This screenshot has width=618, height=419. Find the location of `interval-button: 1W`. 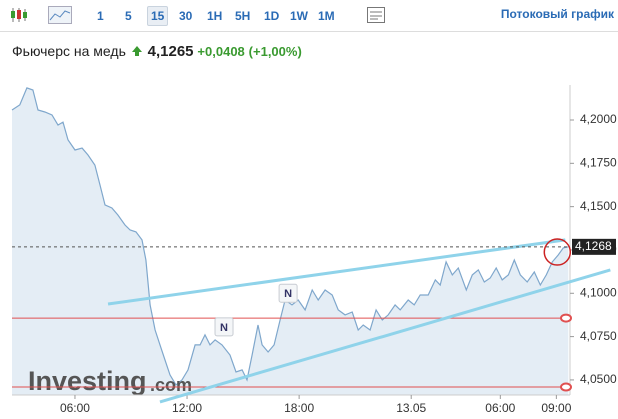

interval-button: 1W is located at coordinates (299, 16).